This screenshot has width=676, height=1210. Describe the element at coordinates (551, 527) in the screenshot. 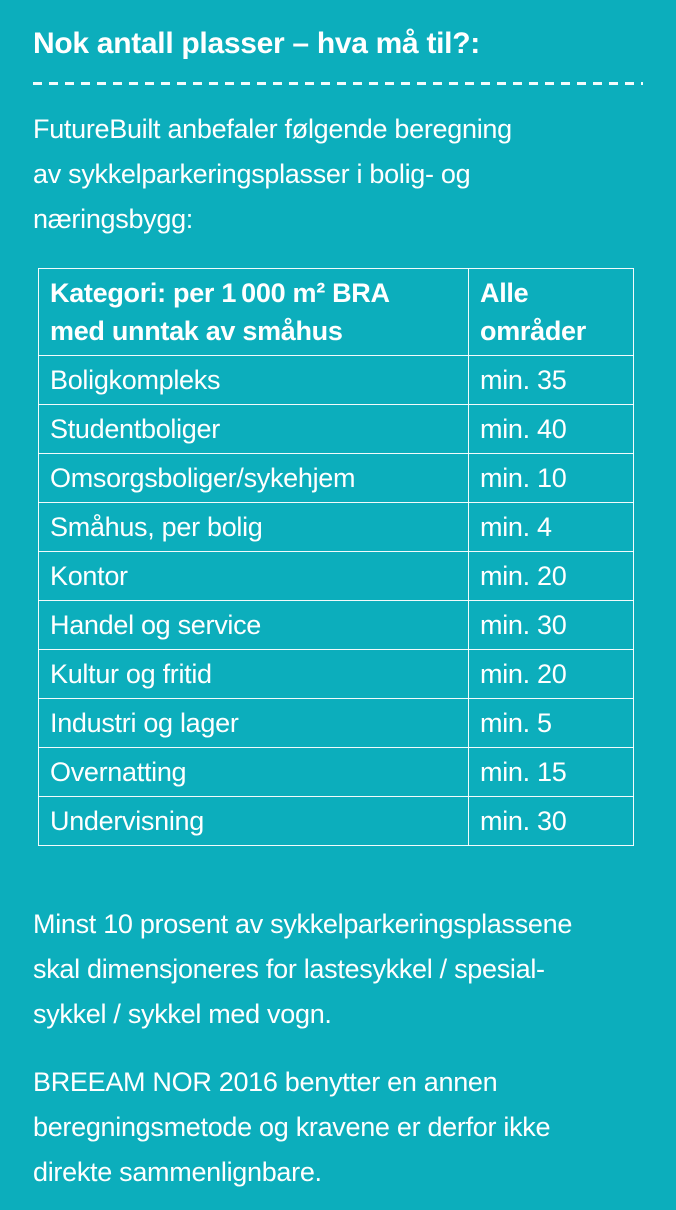

I see `value-cell: min. 4` at that location.